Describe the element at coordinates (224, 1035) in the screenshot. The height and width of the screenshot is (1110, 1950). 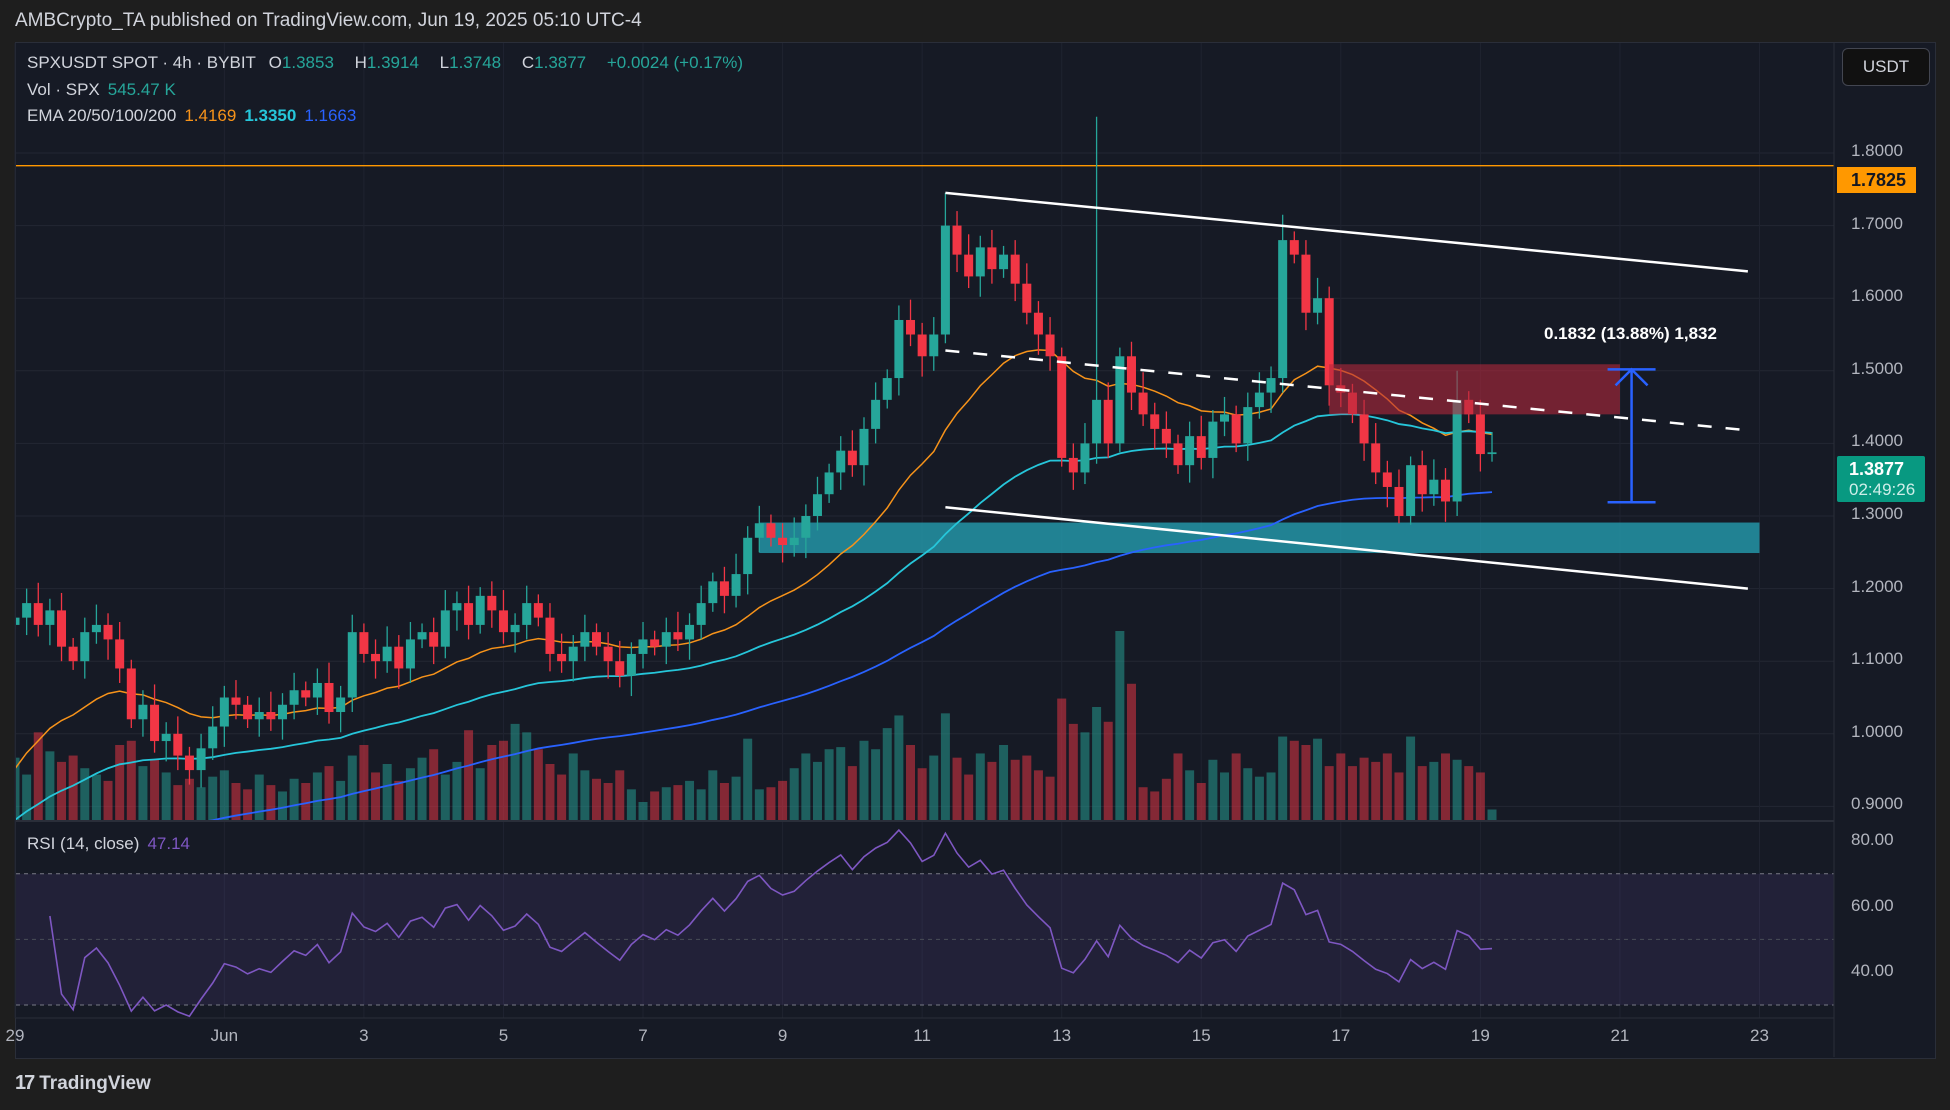
I see `date-label: Jun` at that location.